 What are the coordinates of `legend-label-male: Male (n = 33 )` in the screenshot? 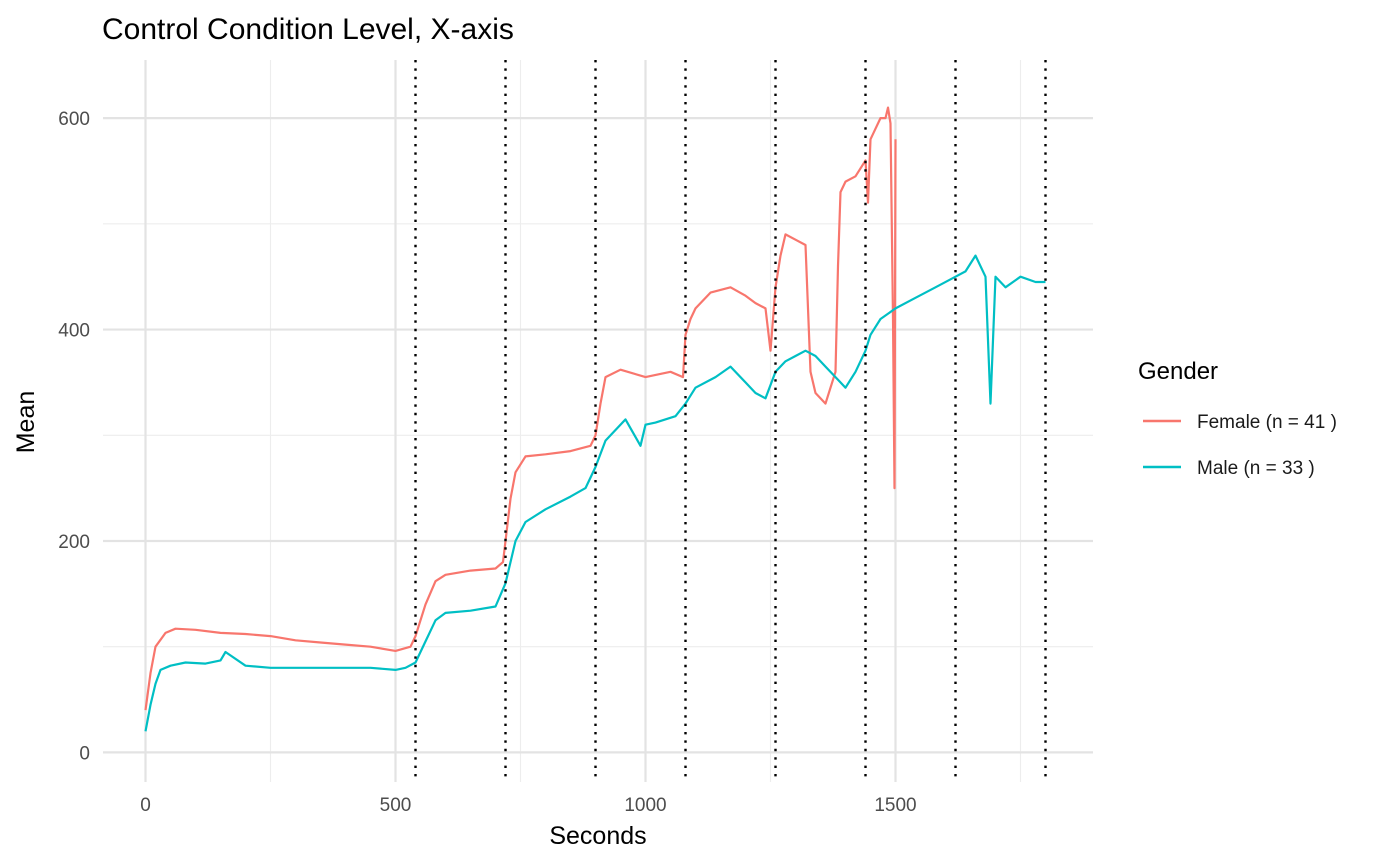 It's located at (1256, 468).